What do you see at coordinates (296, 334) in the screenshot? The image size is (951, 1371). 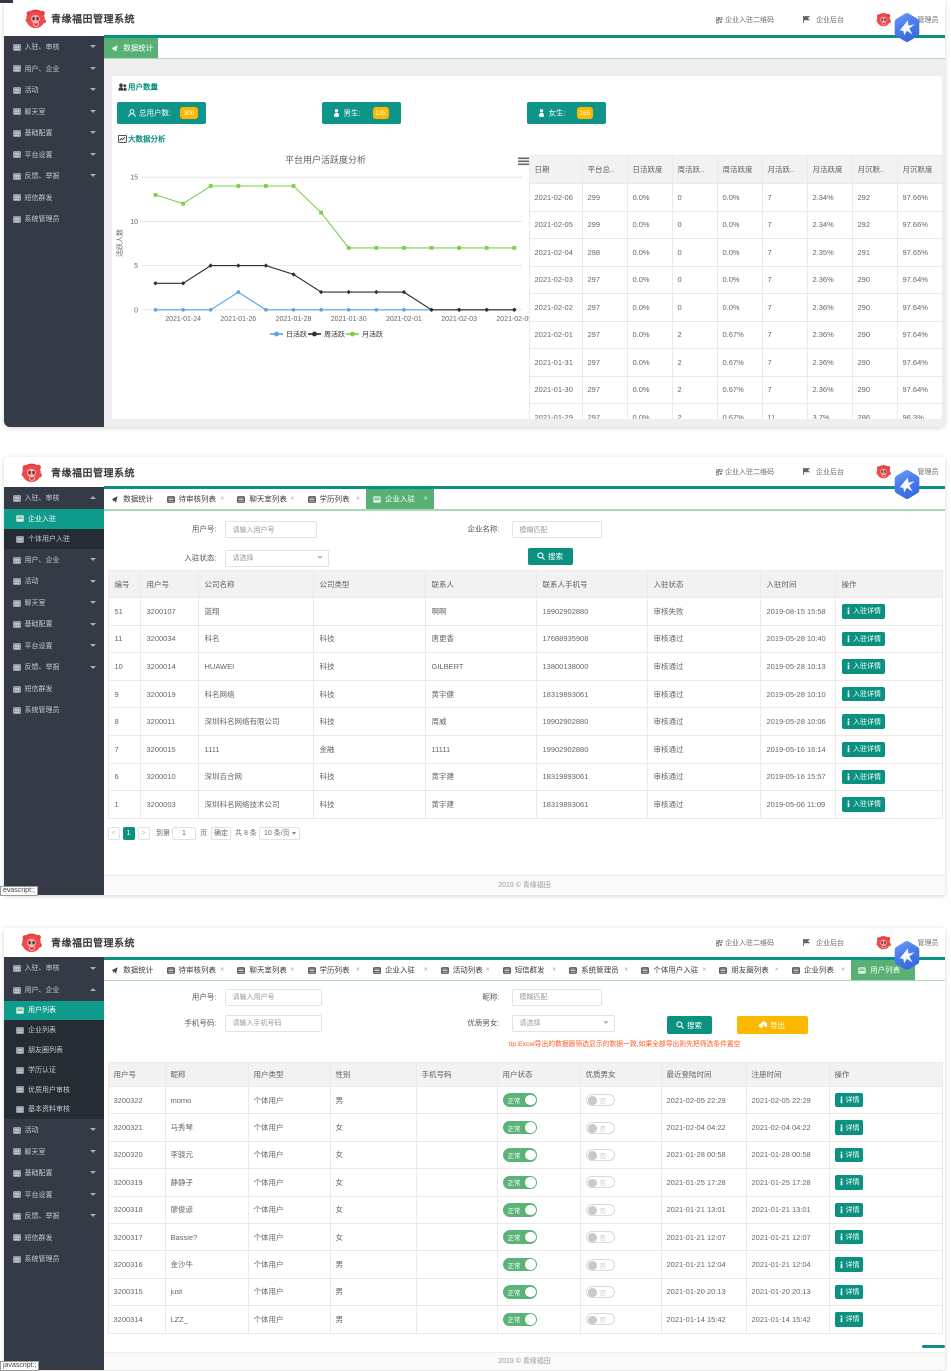 I see `svg-text: 日活跃` at bounding box center [296, 334].